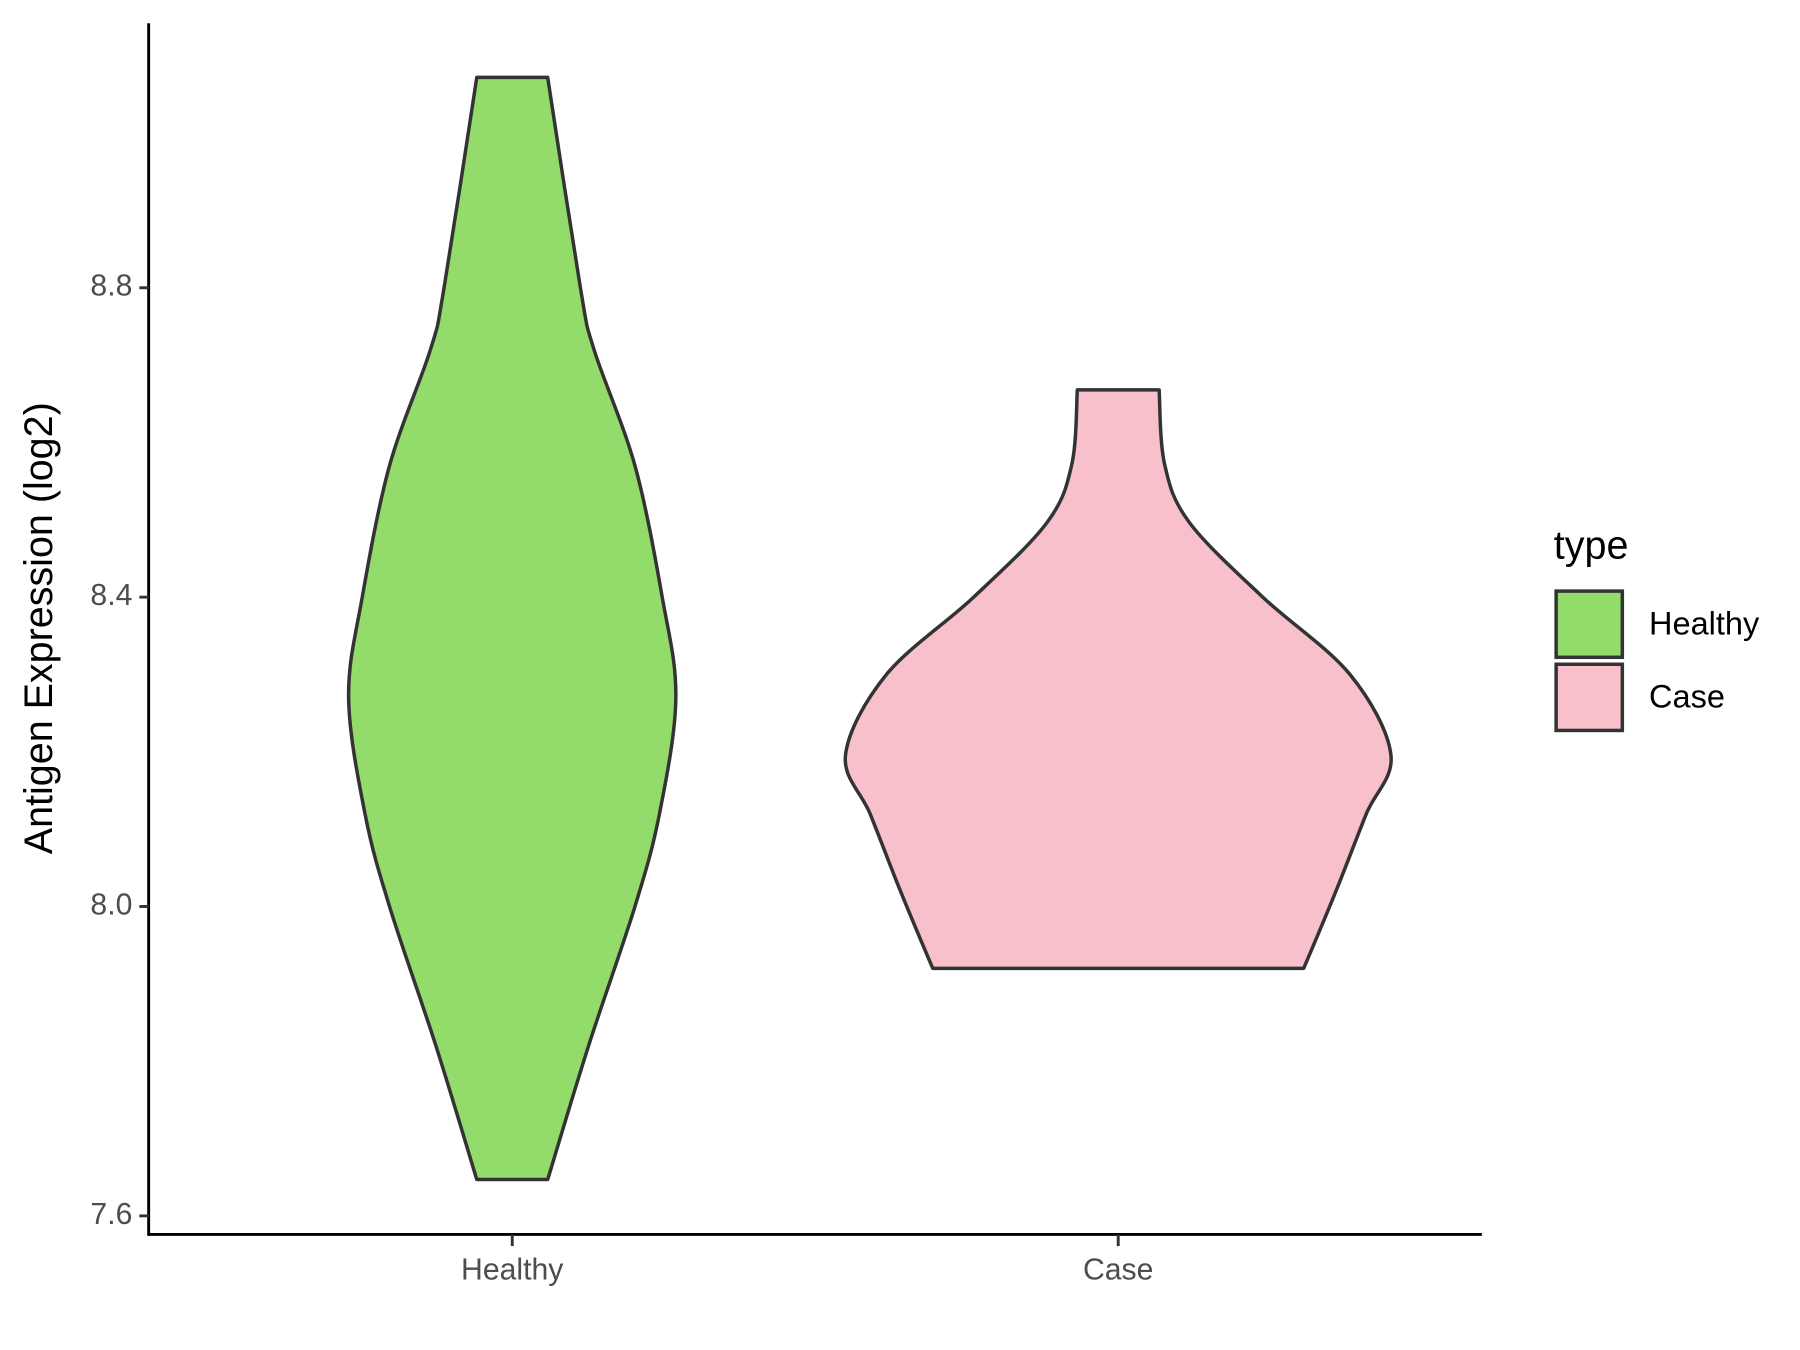 The width and height of the screenshot is (1800, 1350). Describe the element at coordinates (111, 595) in the screenshot. I see `y-tick-label: 8.4` at that location.